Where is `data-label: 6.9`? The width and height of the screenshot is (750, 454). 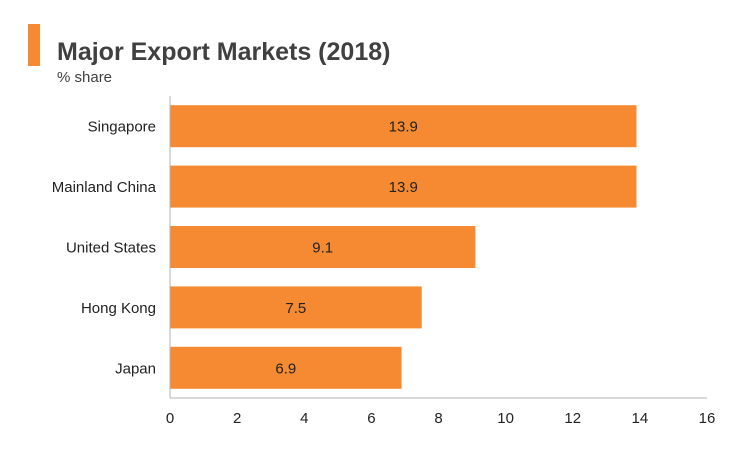
data-label: 6.9 is located at coordinates (285, 368).